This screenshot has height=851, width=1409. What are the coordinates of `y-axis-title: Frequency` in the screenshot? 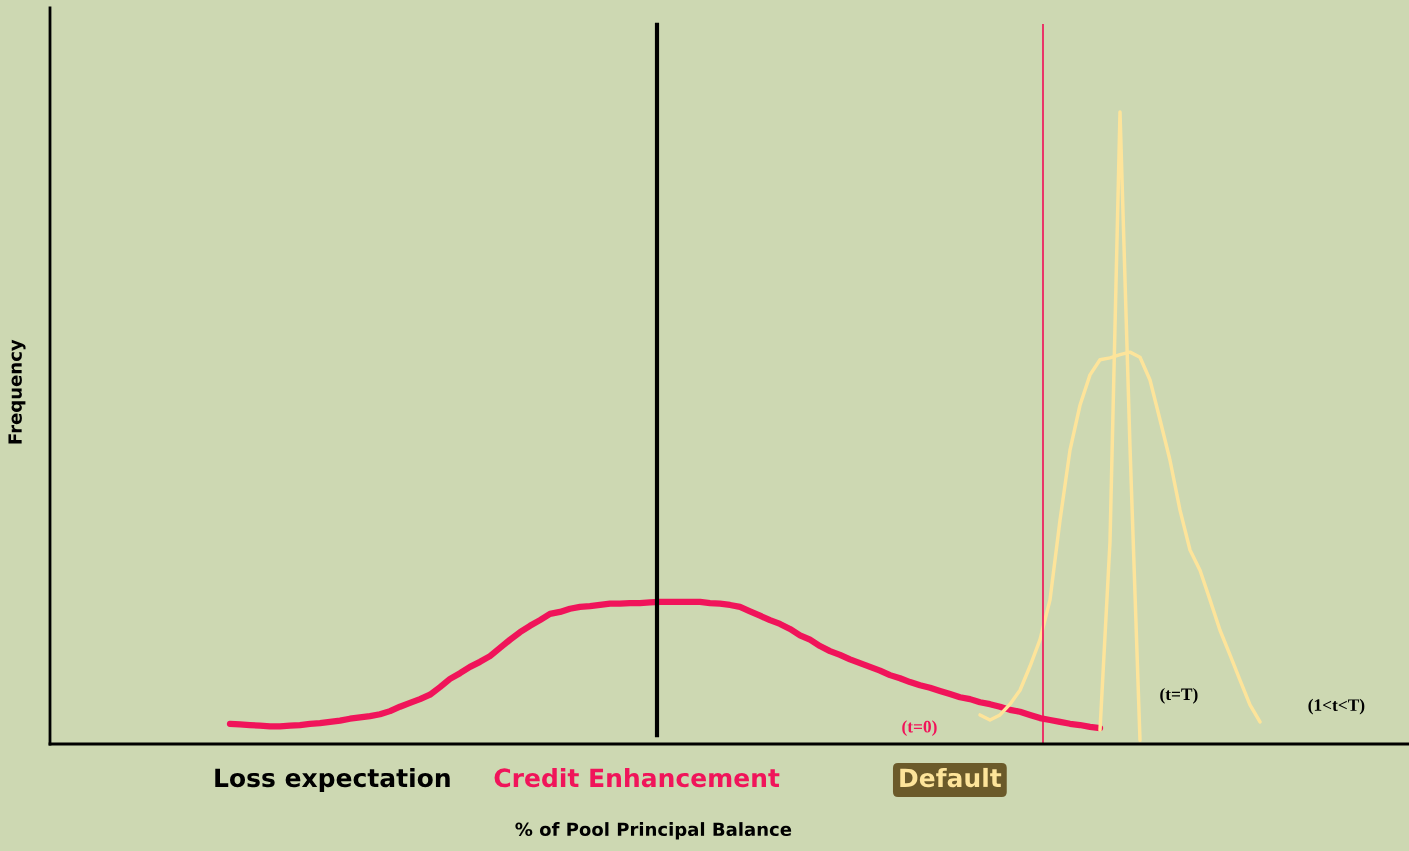 It's located at (17, 391).